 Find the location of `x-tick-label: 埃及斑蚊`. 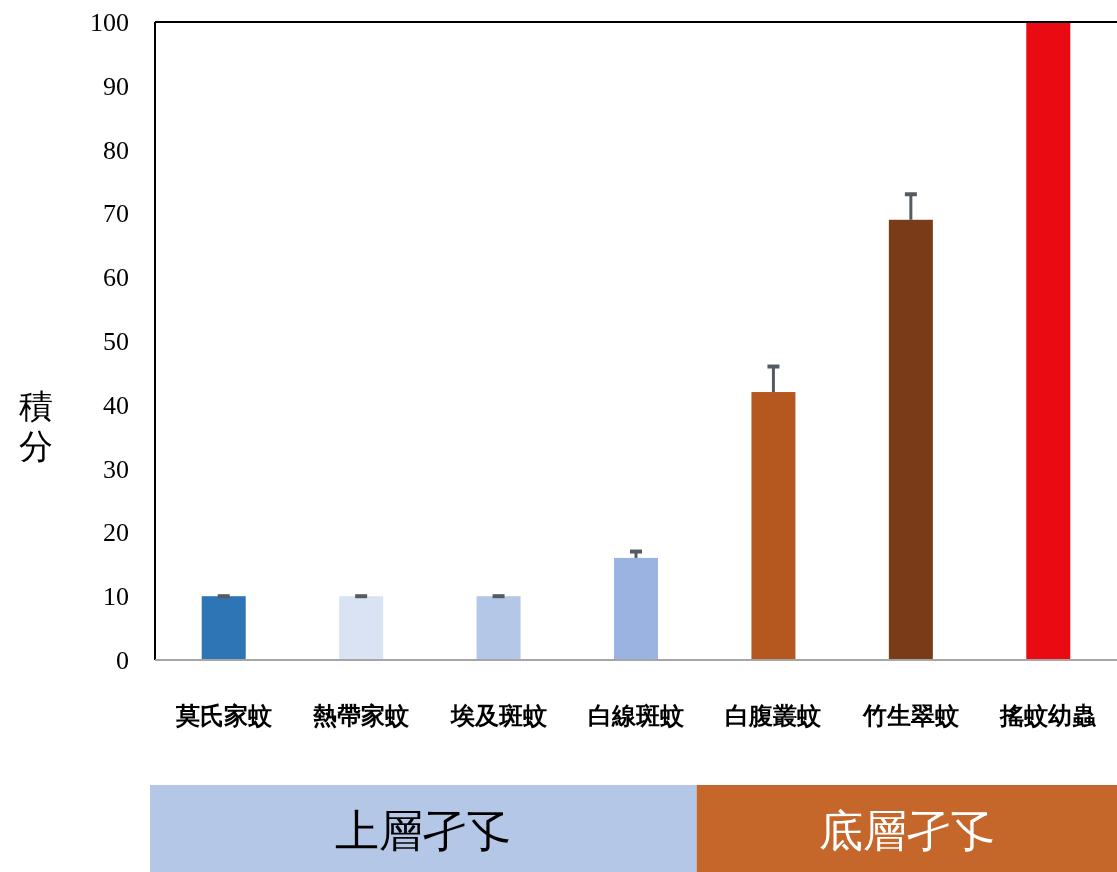

x-tick-label: 埃及斑蚊 is located at coordinates (498, 715).